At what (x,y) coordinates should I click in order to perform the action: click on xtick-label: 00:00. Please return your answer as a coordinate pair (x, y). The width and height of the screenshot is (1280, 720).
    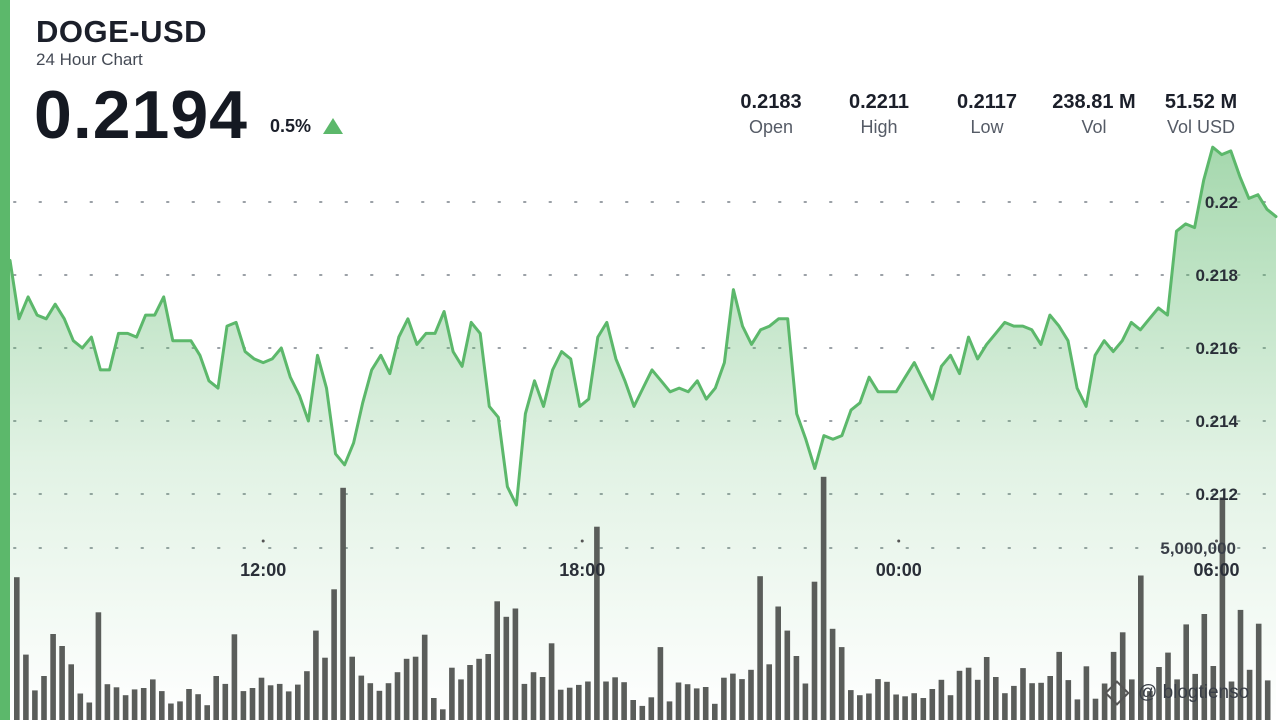
    Looking at the image, I should click on (899, 570).